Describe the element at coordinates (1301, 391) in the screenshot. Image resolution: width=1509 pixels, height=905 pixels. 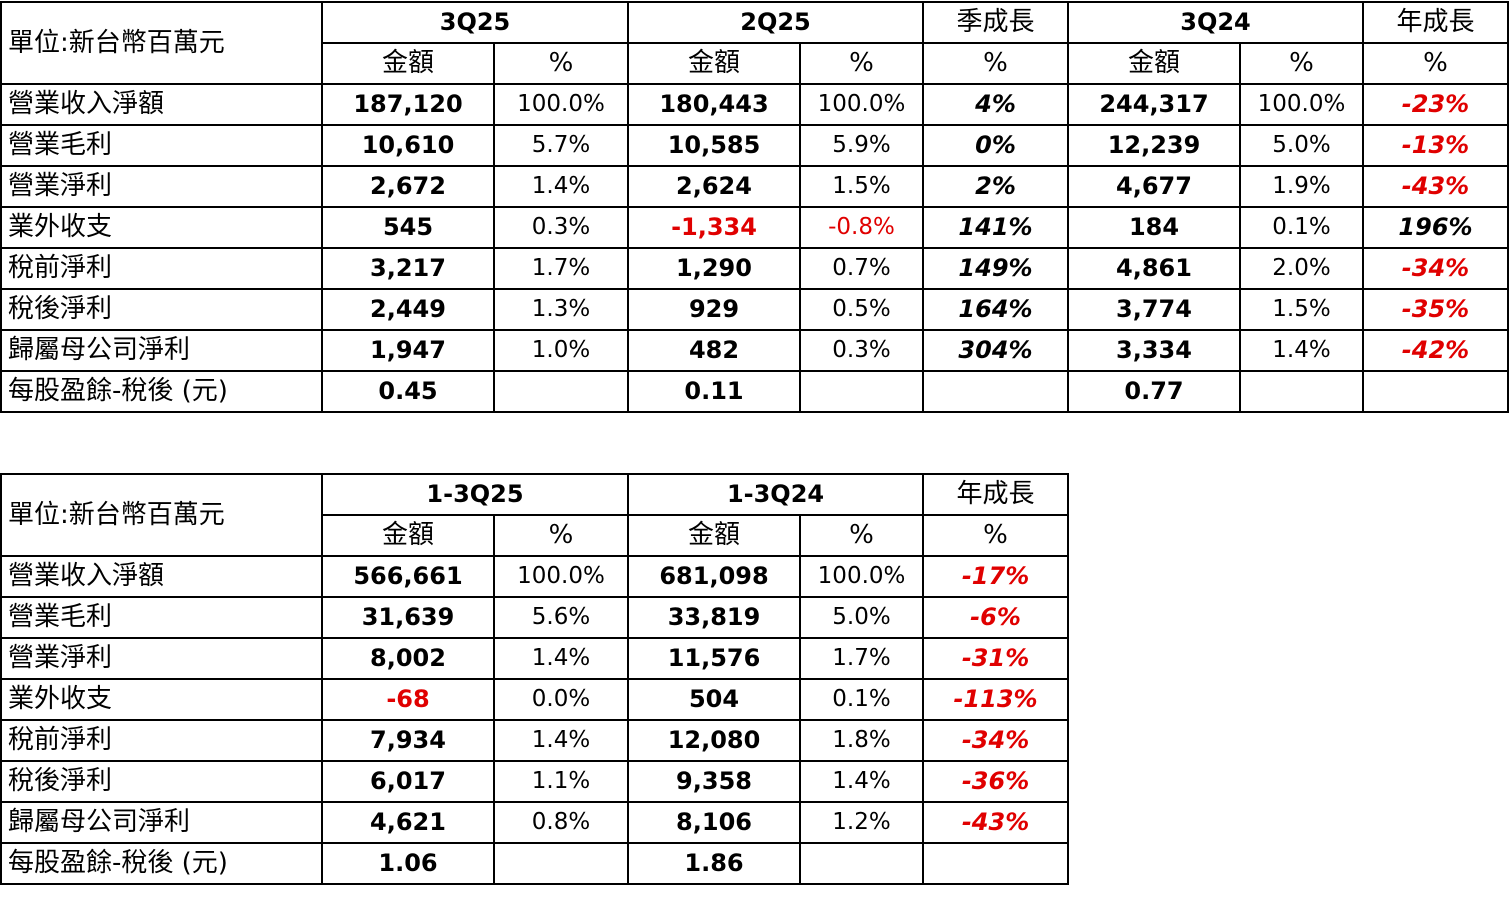
I see `pct-3q24` at that location.